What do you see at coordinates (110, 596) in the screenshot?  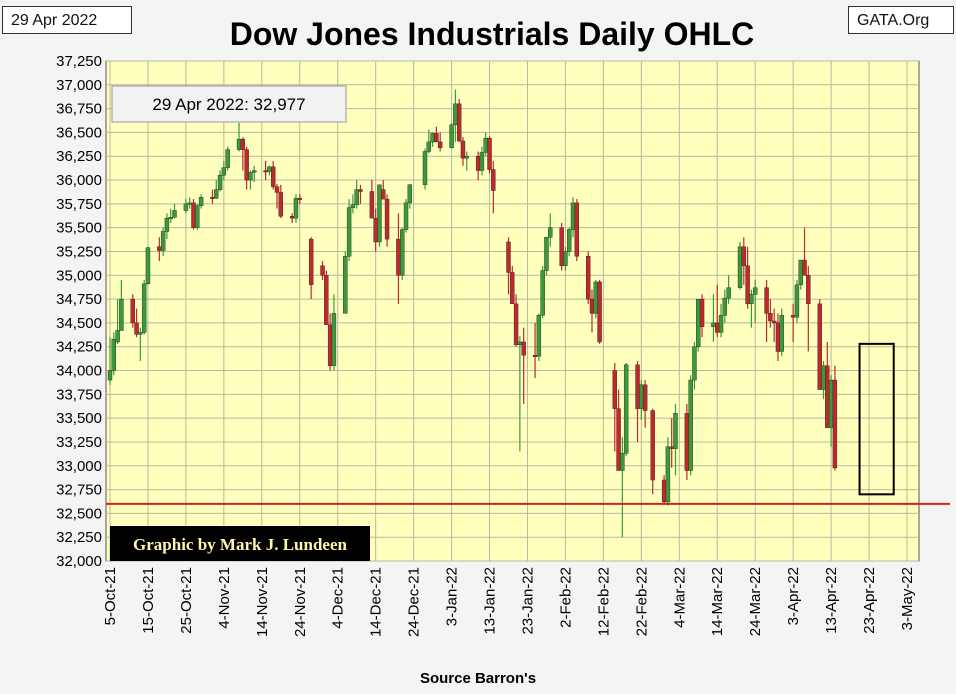 I see `x-tick-label: 5-Oct-21` at bounding box center [110, 596].